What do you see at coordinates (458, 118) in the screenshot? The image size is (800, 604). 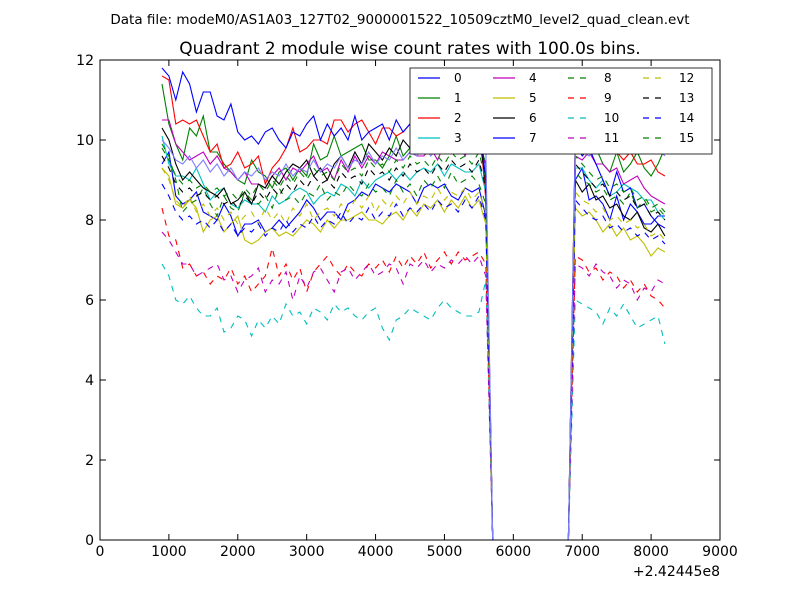 I see `legend-label-2: 2` at bounding box center [458, 118].